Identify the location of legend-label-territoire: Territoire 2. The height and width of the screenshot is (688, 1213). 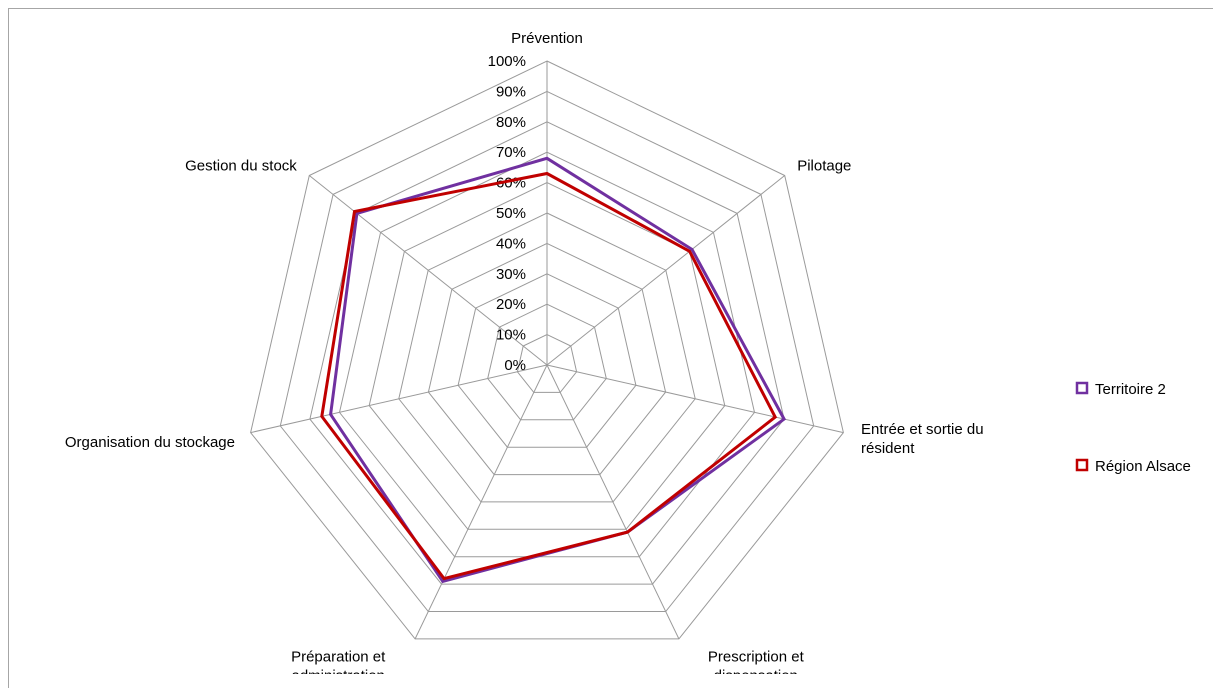
(1130, 389).